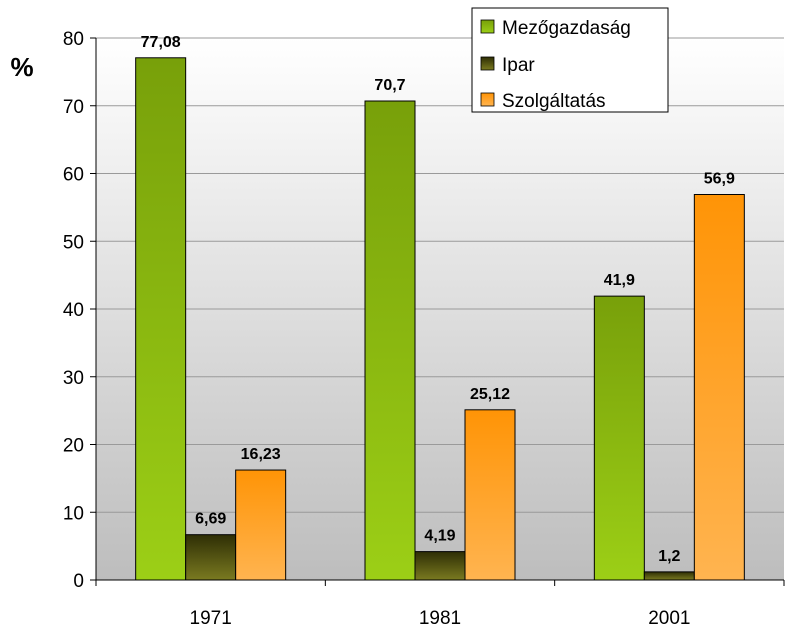  What do you see at coordinates (78, 581) in the screenshot?
I see `y-tick-label-0: 0` at bounding box center [78, 581].